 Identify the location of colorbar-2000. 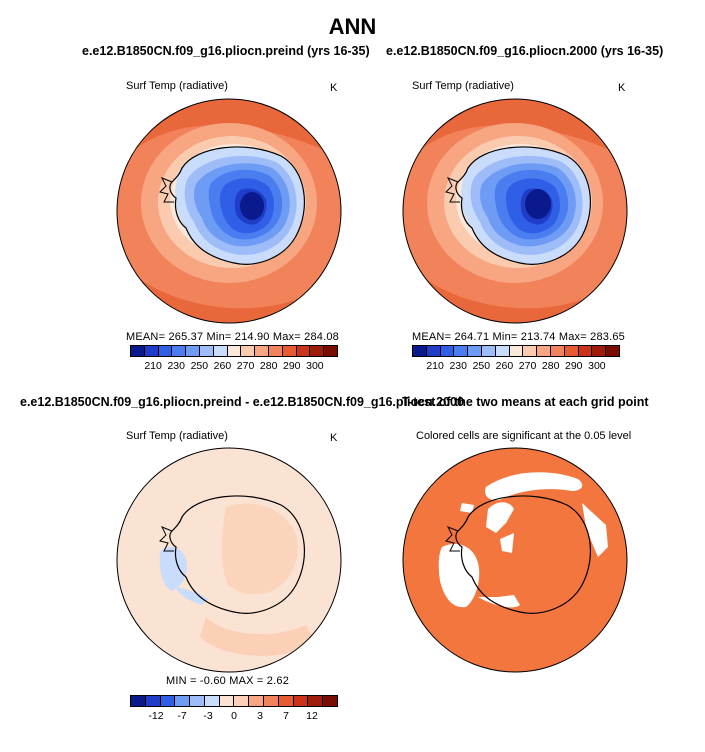
(516, 351).